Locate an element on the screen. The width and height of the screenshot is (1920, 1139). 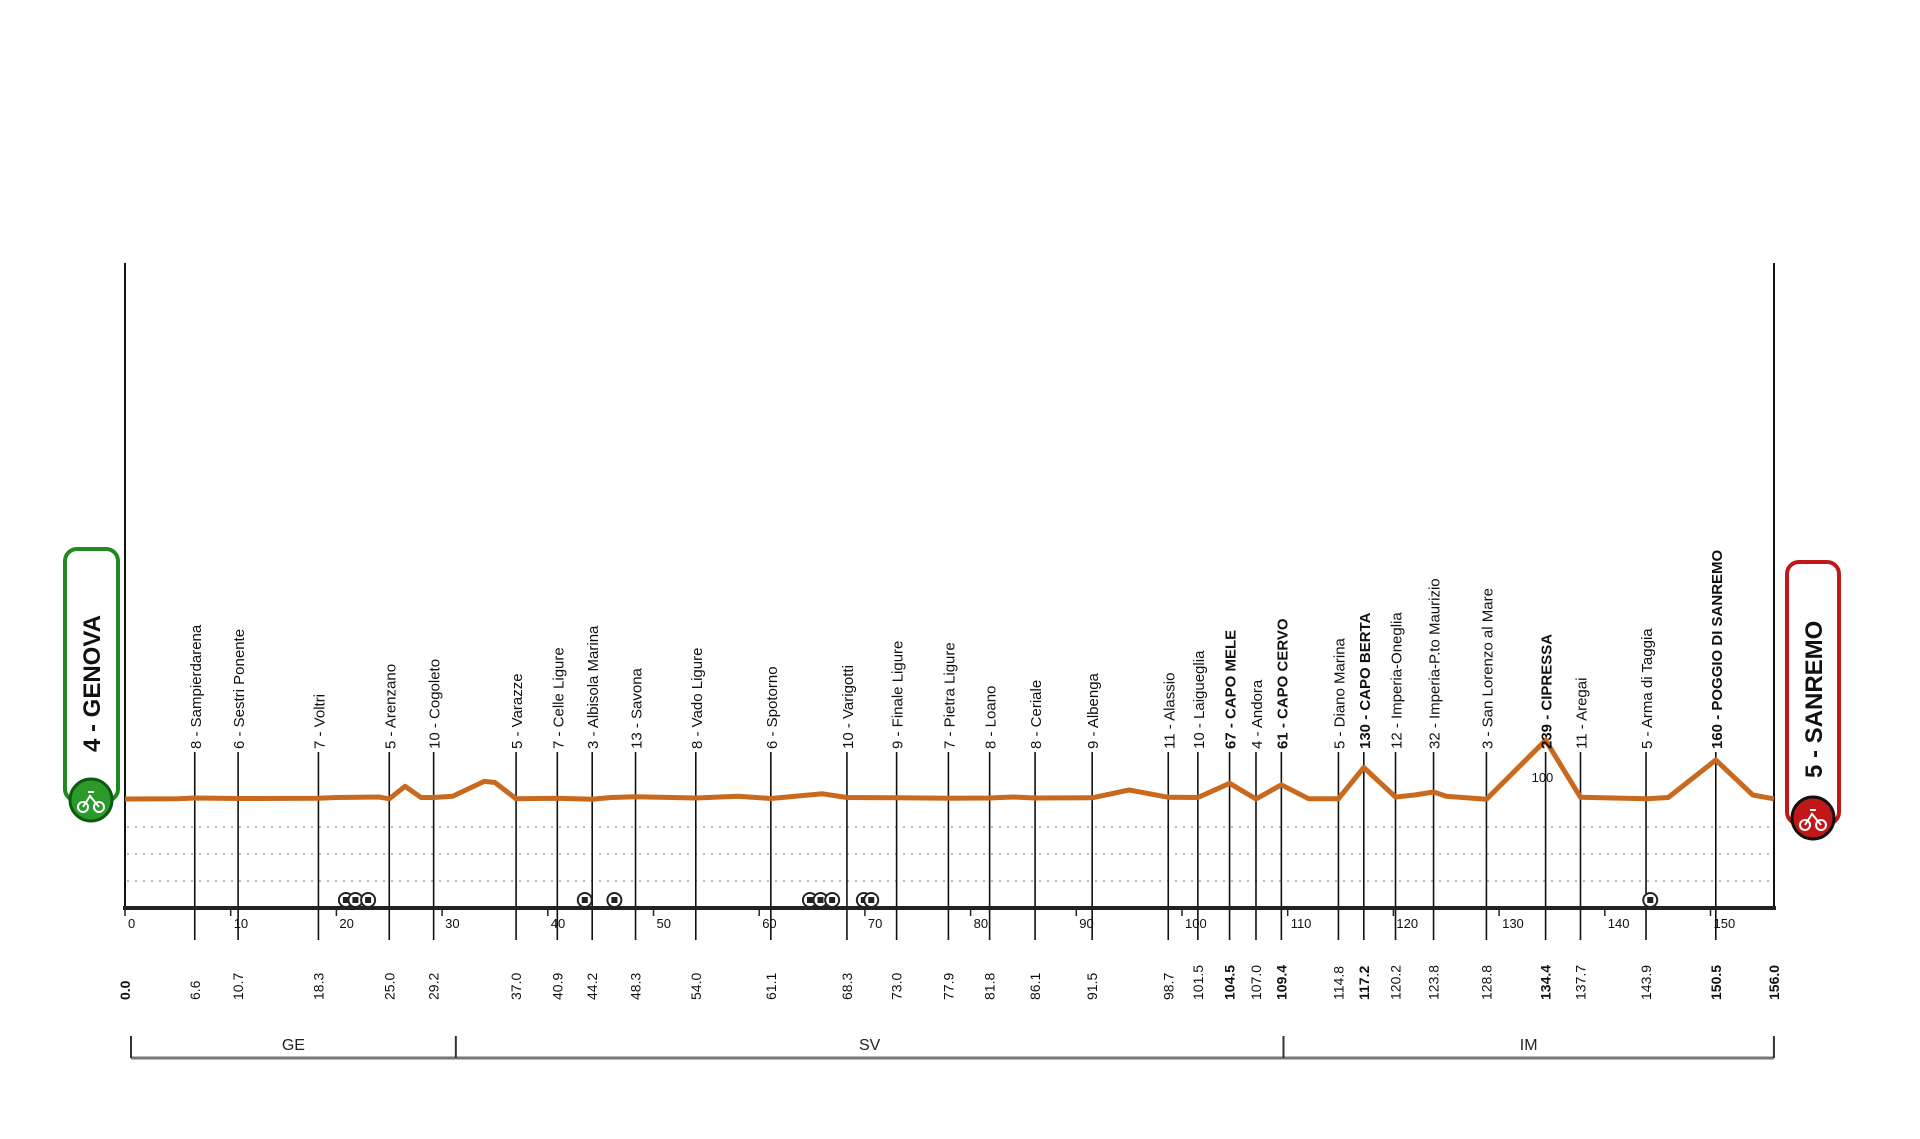
x-tick-label: 70 is located at coordinates (875, 923).